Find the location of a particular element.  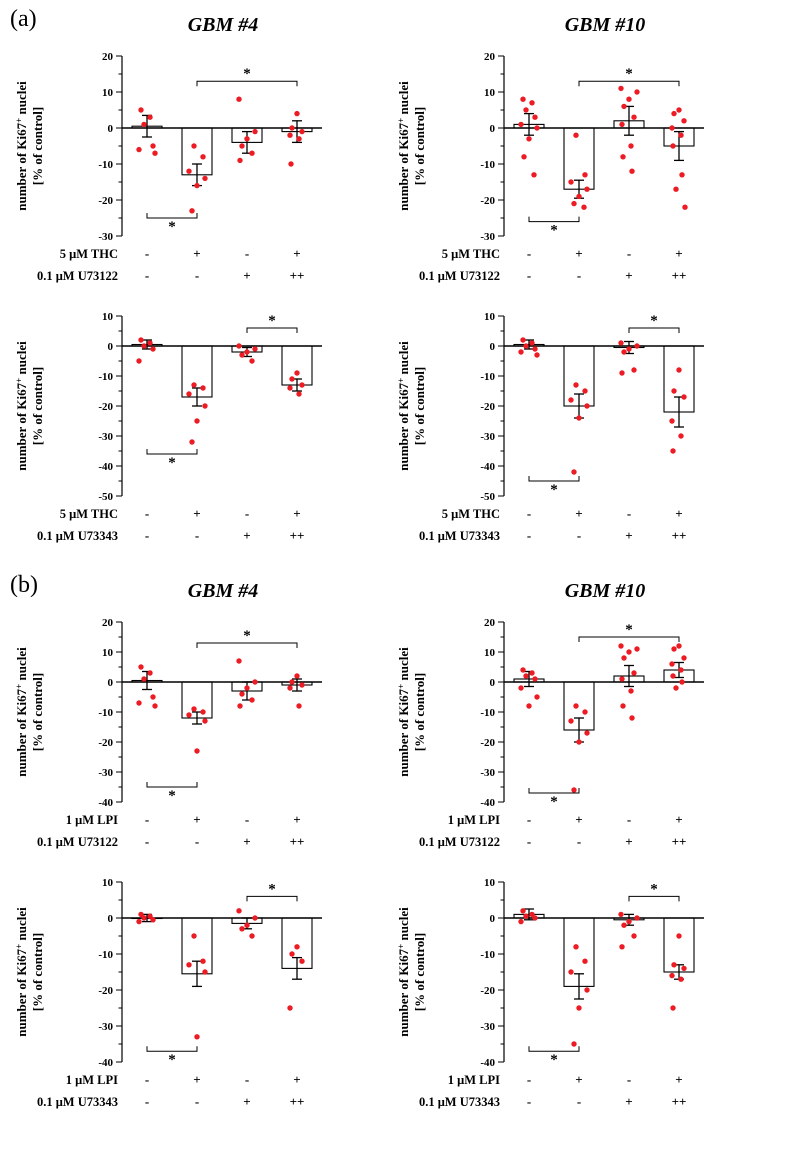

bars is located at coordinates (604, 378).